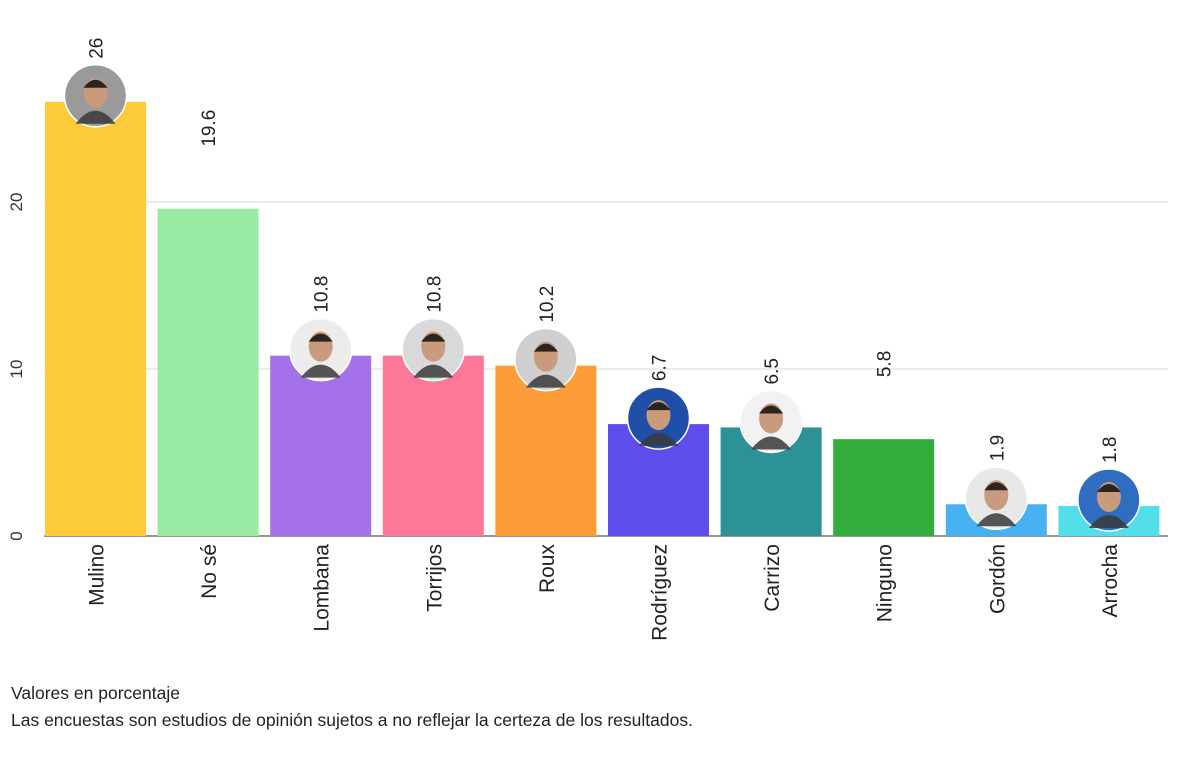 This screenshot has height=764, width=1200. What do you see at coordinates (772, 371) in the screenshot?
I see `value-label: 6.5` at bounding box center [772, 371].